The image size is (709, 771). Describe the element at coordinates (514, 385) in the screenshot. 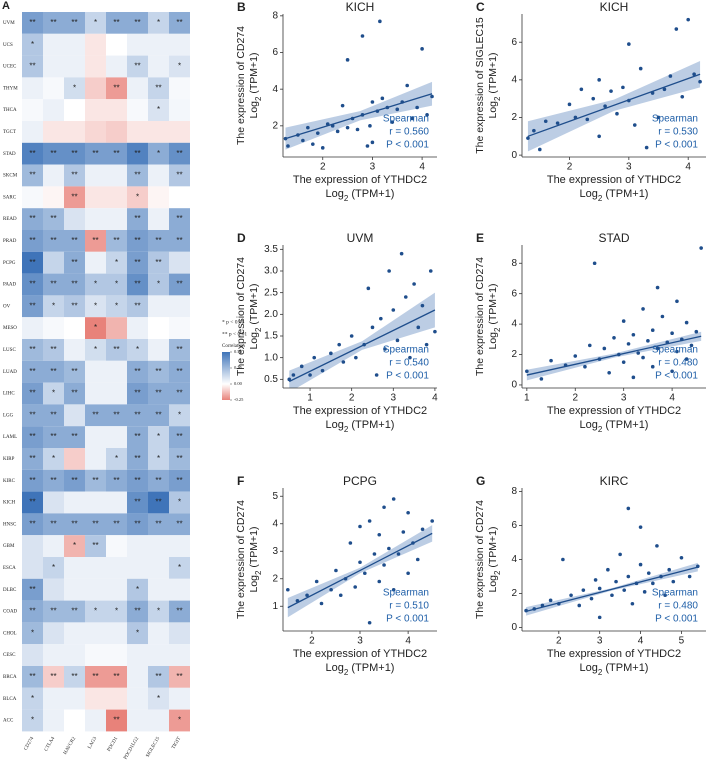

I see `y-tick-label: 0` at that location.